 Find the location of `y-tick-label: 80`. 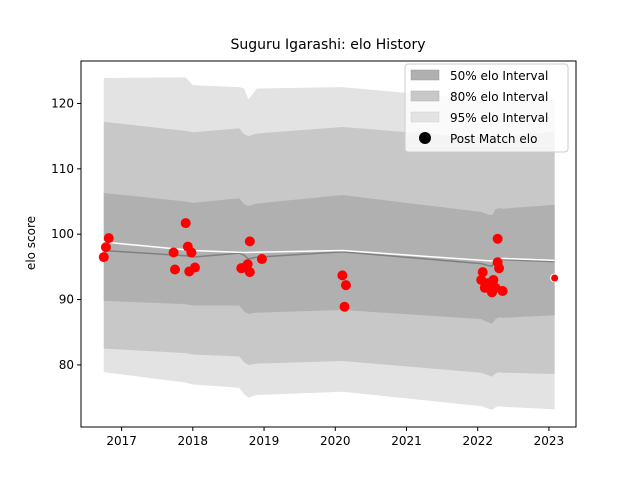

y-tick-label: 80 is located at coordinates (66, 365).